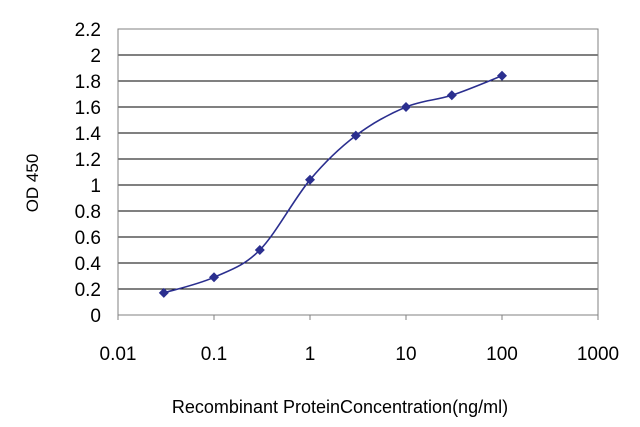 This screenshot has height=427, width=640. What do you see at coordinates (88, 290) in the screenshot?
I see `y-tick-label: 0.2` at bounding box center [88, 290].